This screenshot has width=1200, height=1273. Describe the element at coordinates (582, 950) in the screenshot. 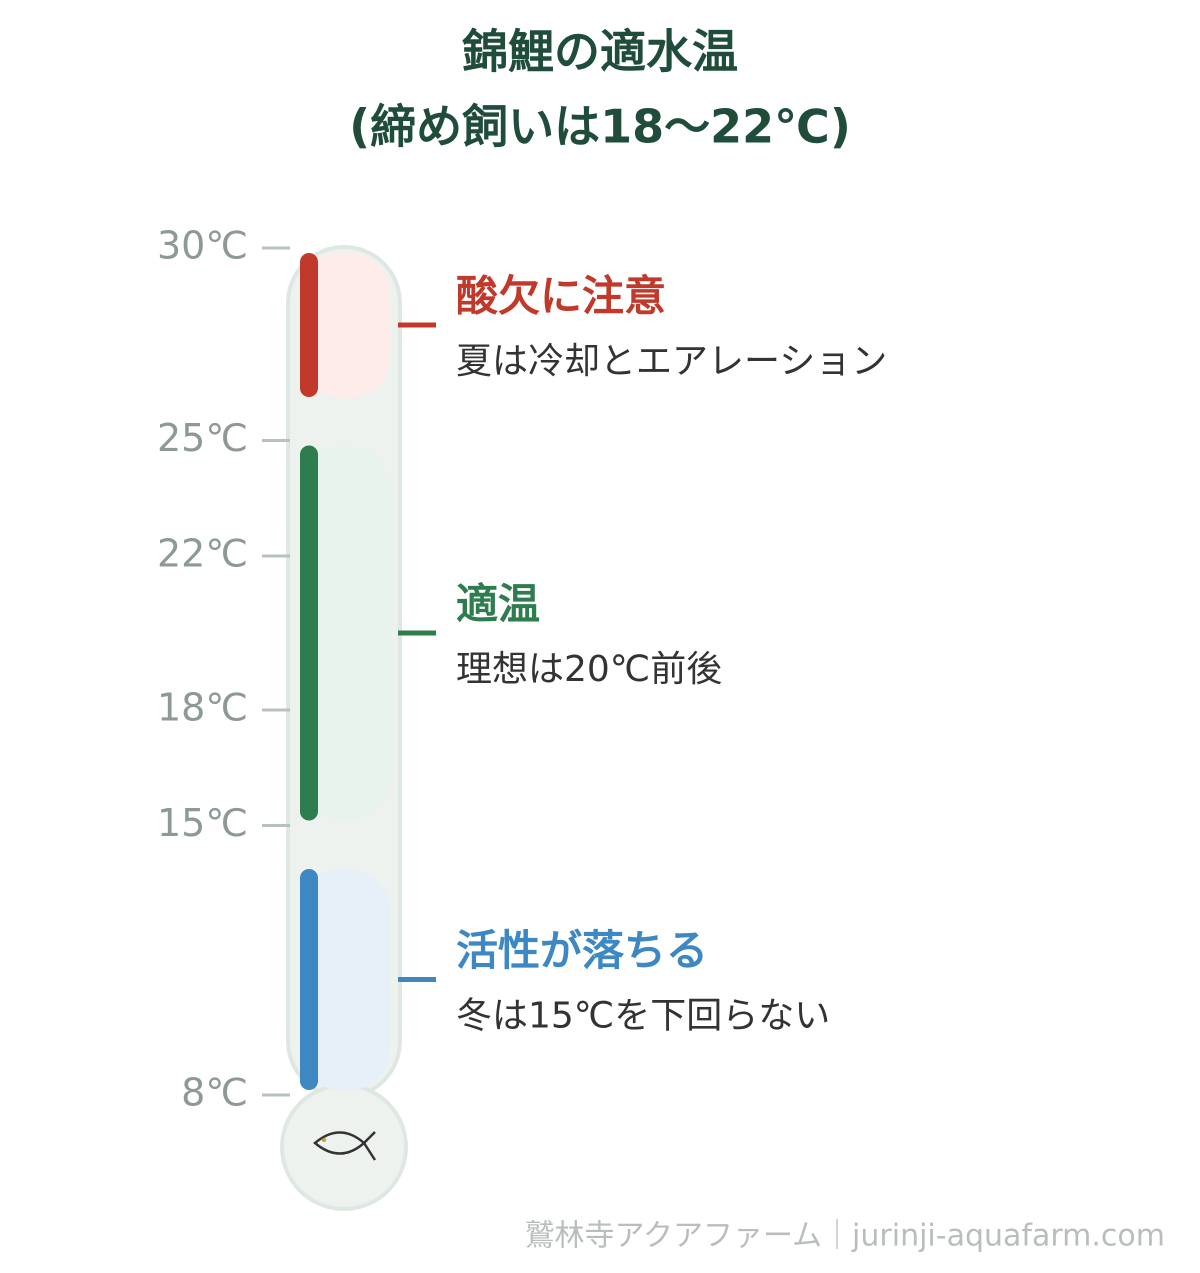

I see `zone-label: 活性が落ちる` at that location.